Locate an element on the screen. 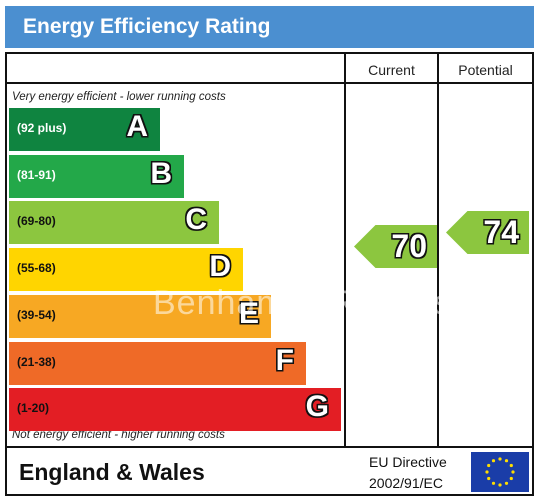 This screenshot has width=539, height=500. band-letter: A is located at coordinates (137, 126).